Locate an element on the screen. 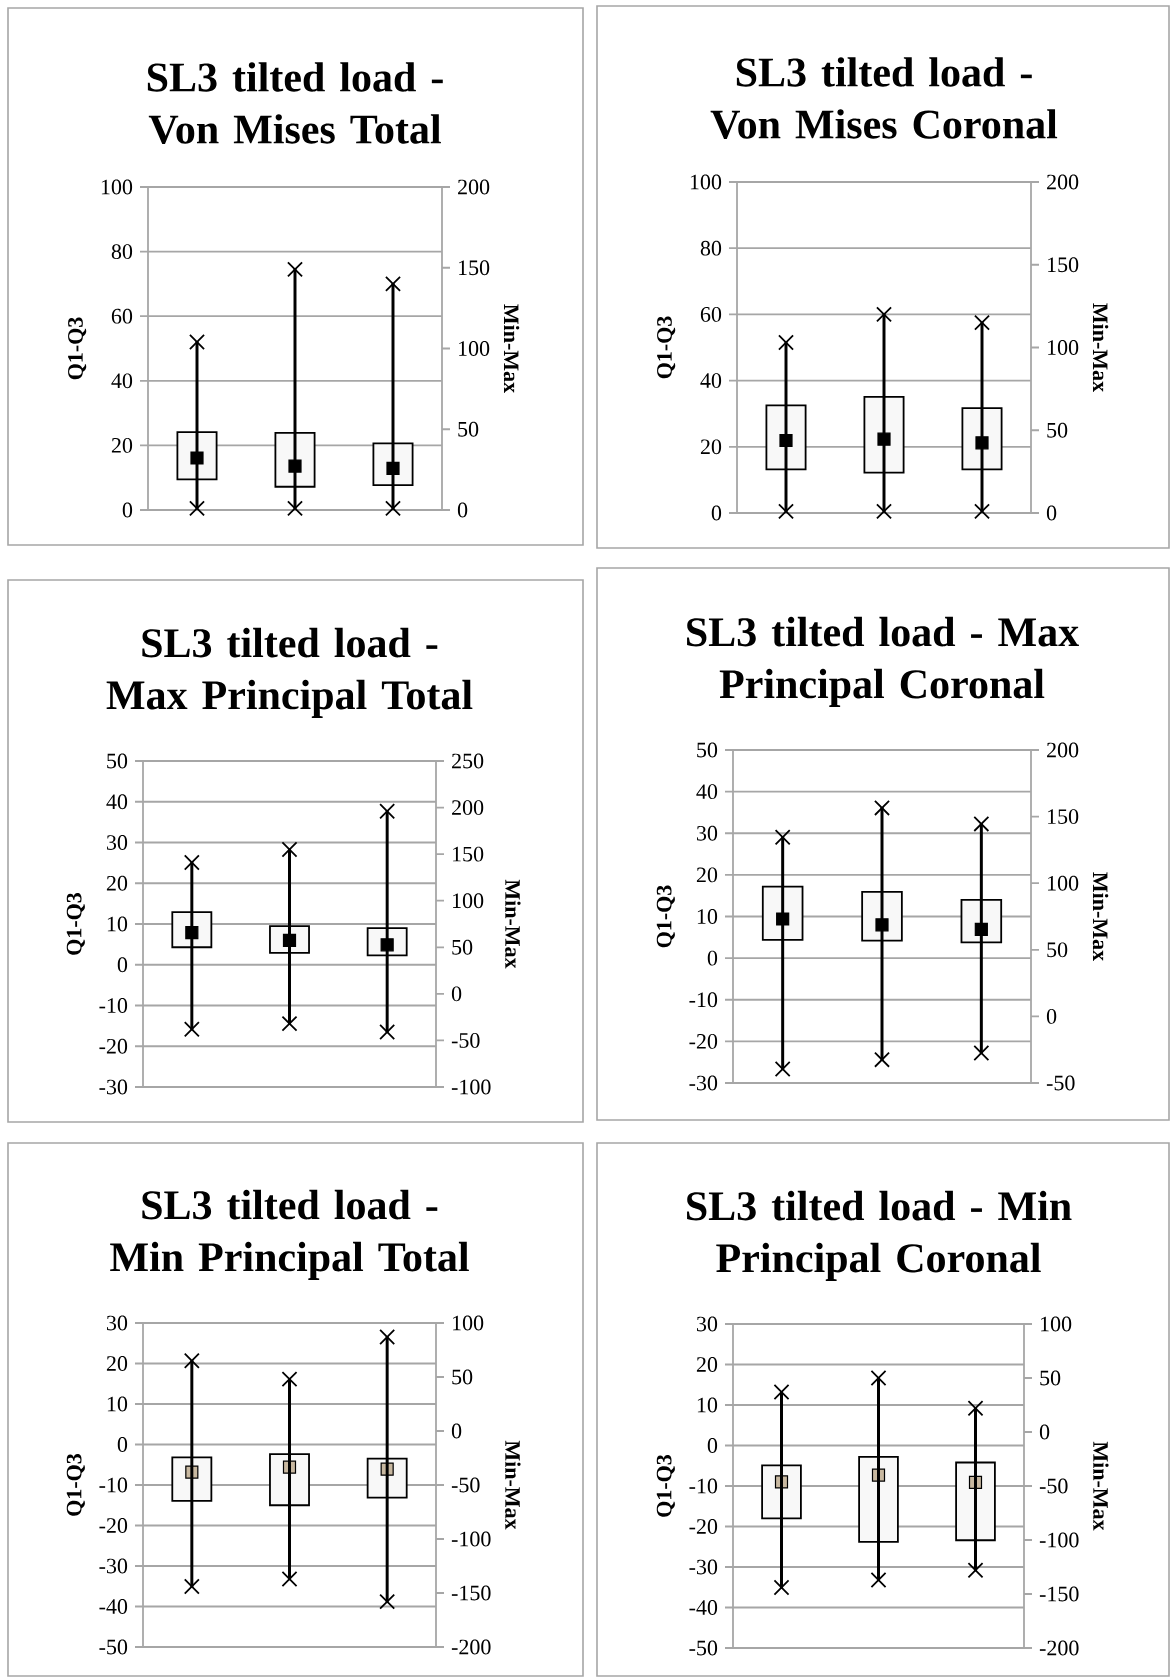 The height and width of the screenshot is (1677, 1170). y-tick-label: 80 is located at coordinates (122, 252).